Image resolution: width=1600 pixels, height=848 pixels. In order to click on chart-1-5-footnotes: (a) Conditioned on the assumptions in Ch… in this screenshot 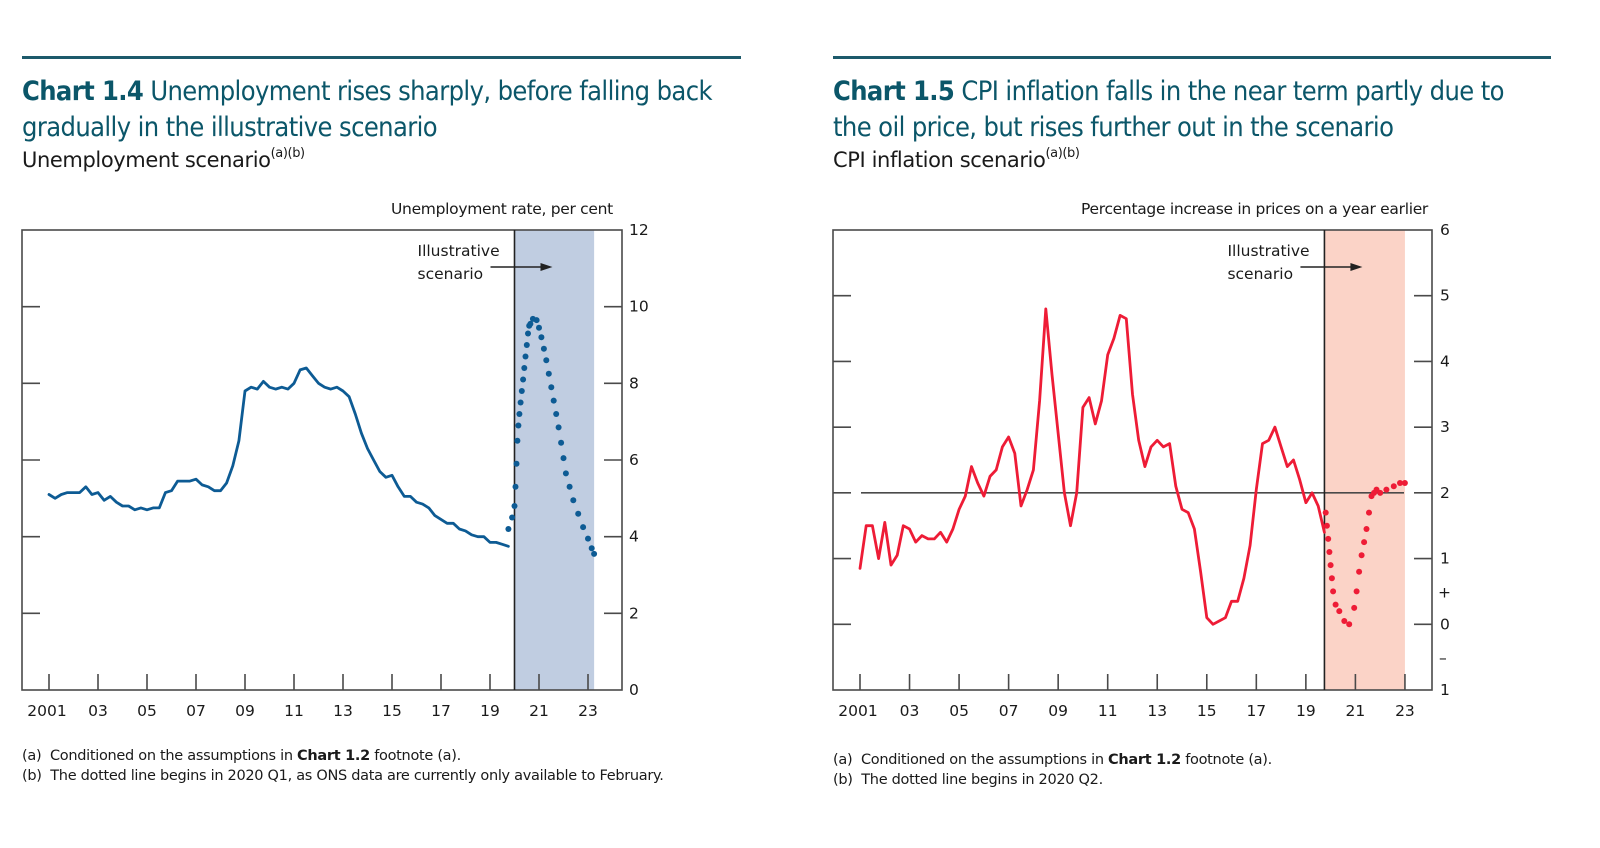, I will do `click(1052, 770)`.